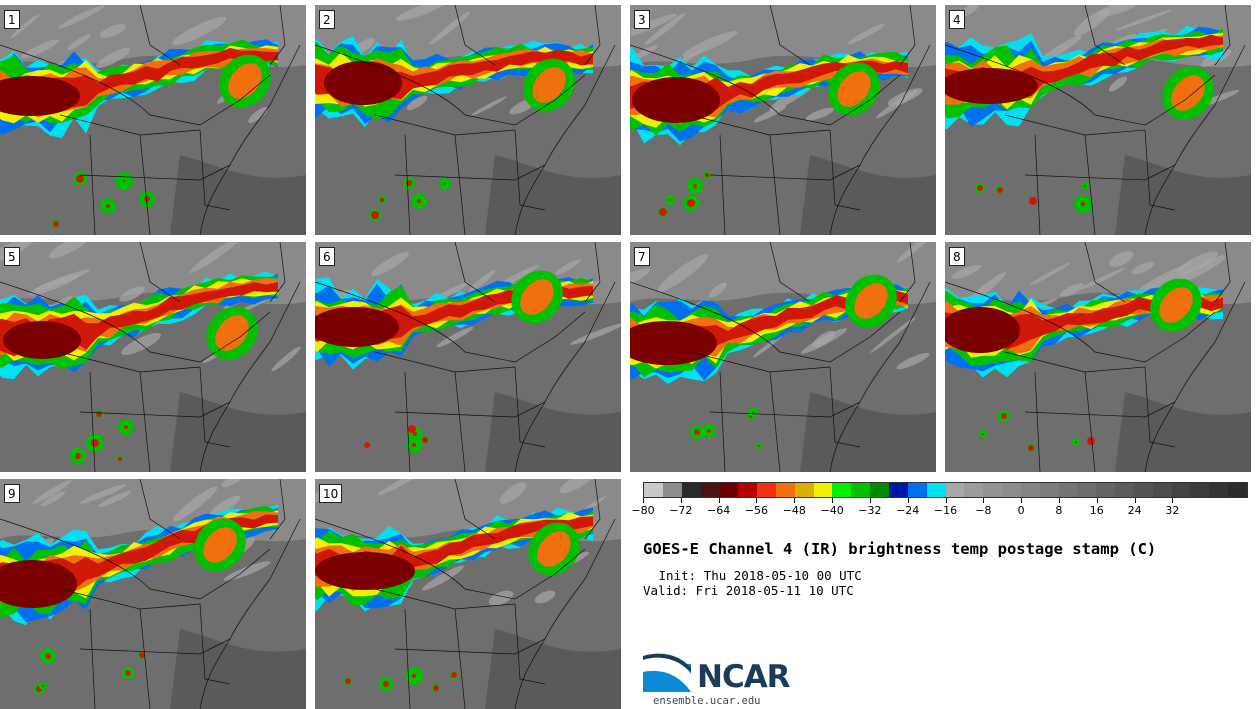 The image size is (1260, 709). What do you see at coordinates (794, 510) in the screenshot?
I see `colorbar-tick-label: −48` at bounding box center [794, 510].